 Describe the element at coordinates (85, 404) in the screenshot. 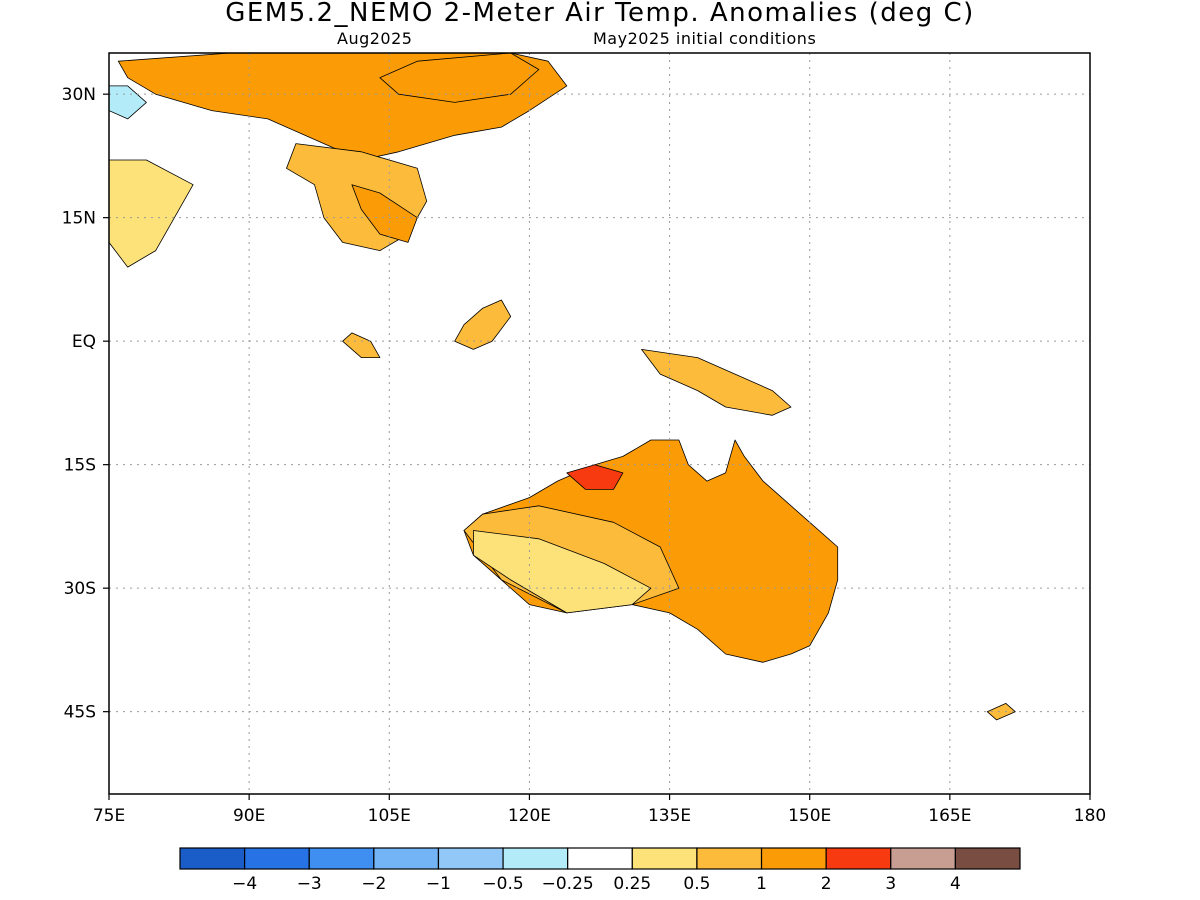

I see `latitude-axis: 30N 15N EQ 15S 30S 45S` at that location.